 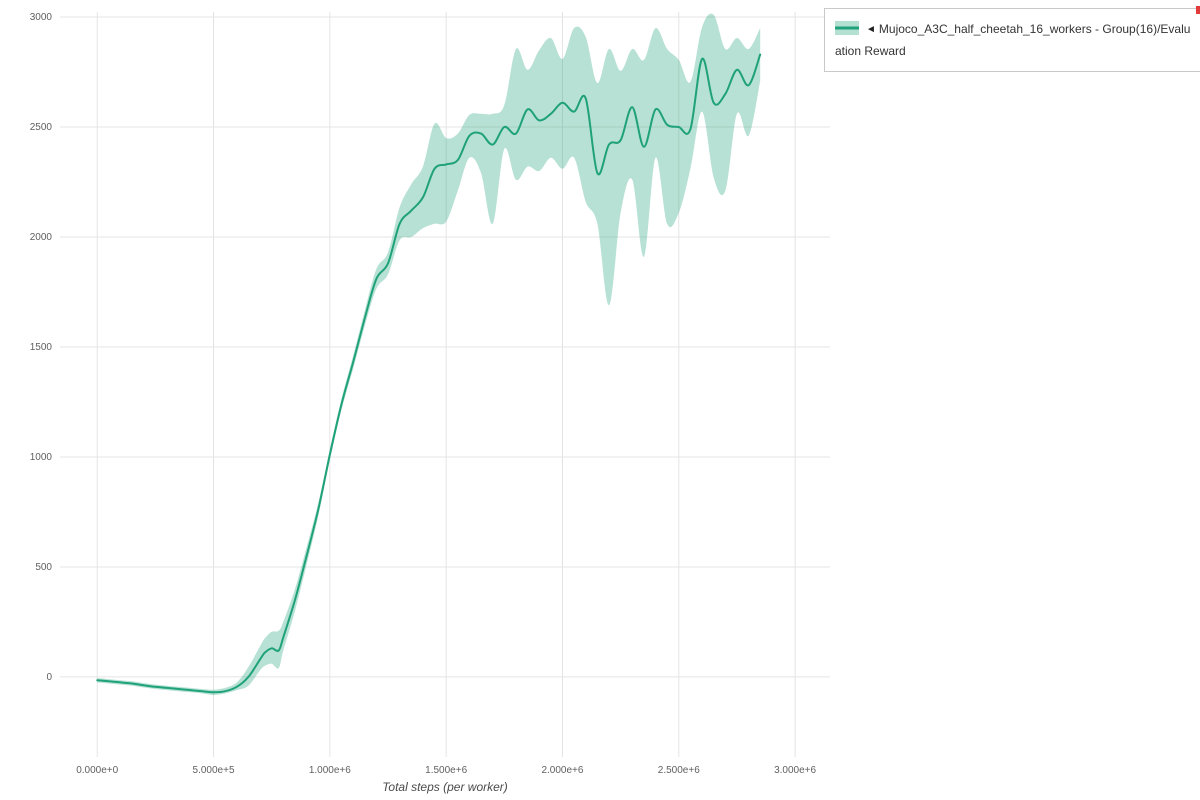 I want to click on svg-text: 1500, so click(x=41, y=347).